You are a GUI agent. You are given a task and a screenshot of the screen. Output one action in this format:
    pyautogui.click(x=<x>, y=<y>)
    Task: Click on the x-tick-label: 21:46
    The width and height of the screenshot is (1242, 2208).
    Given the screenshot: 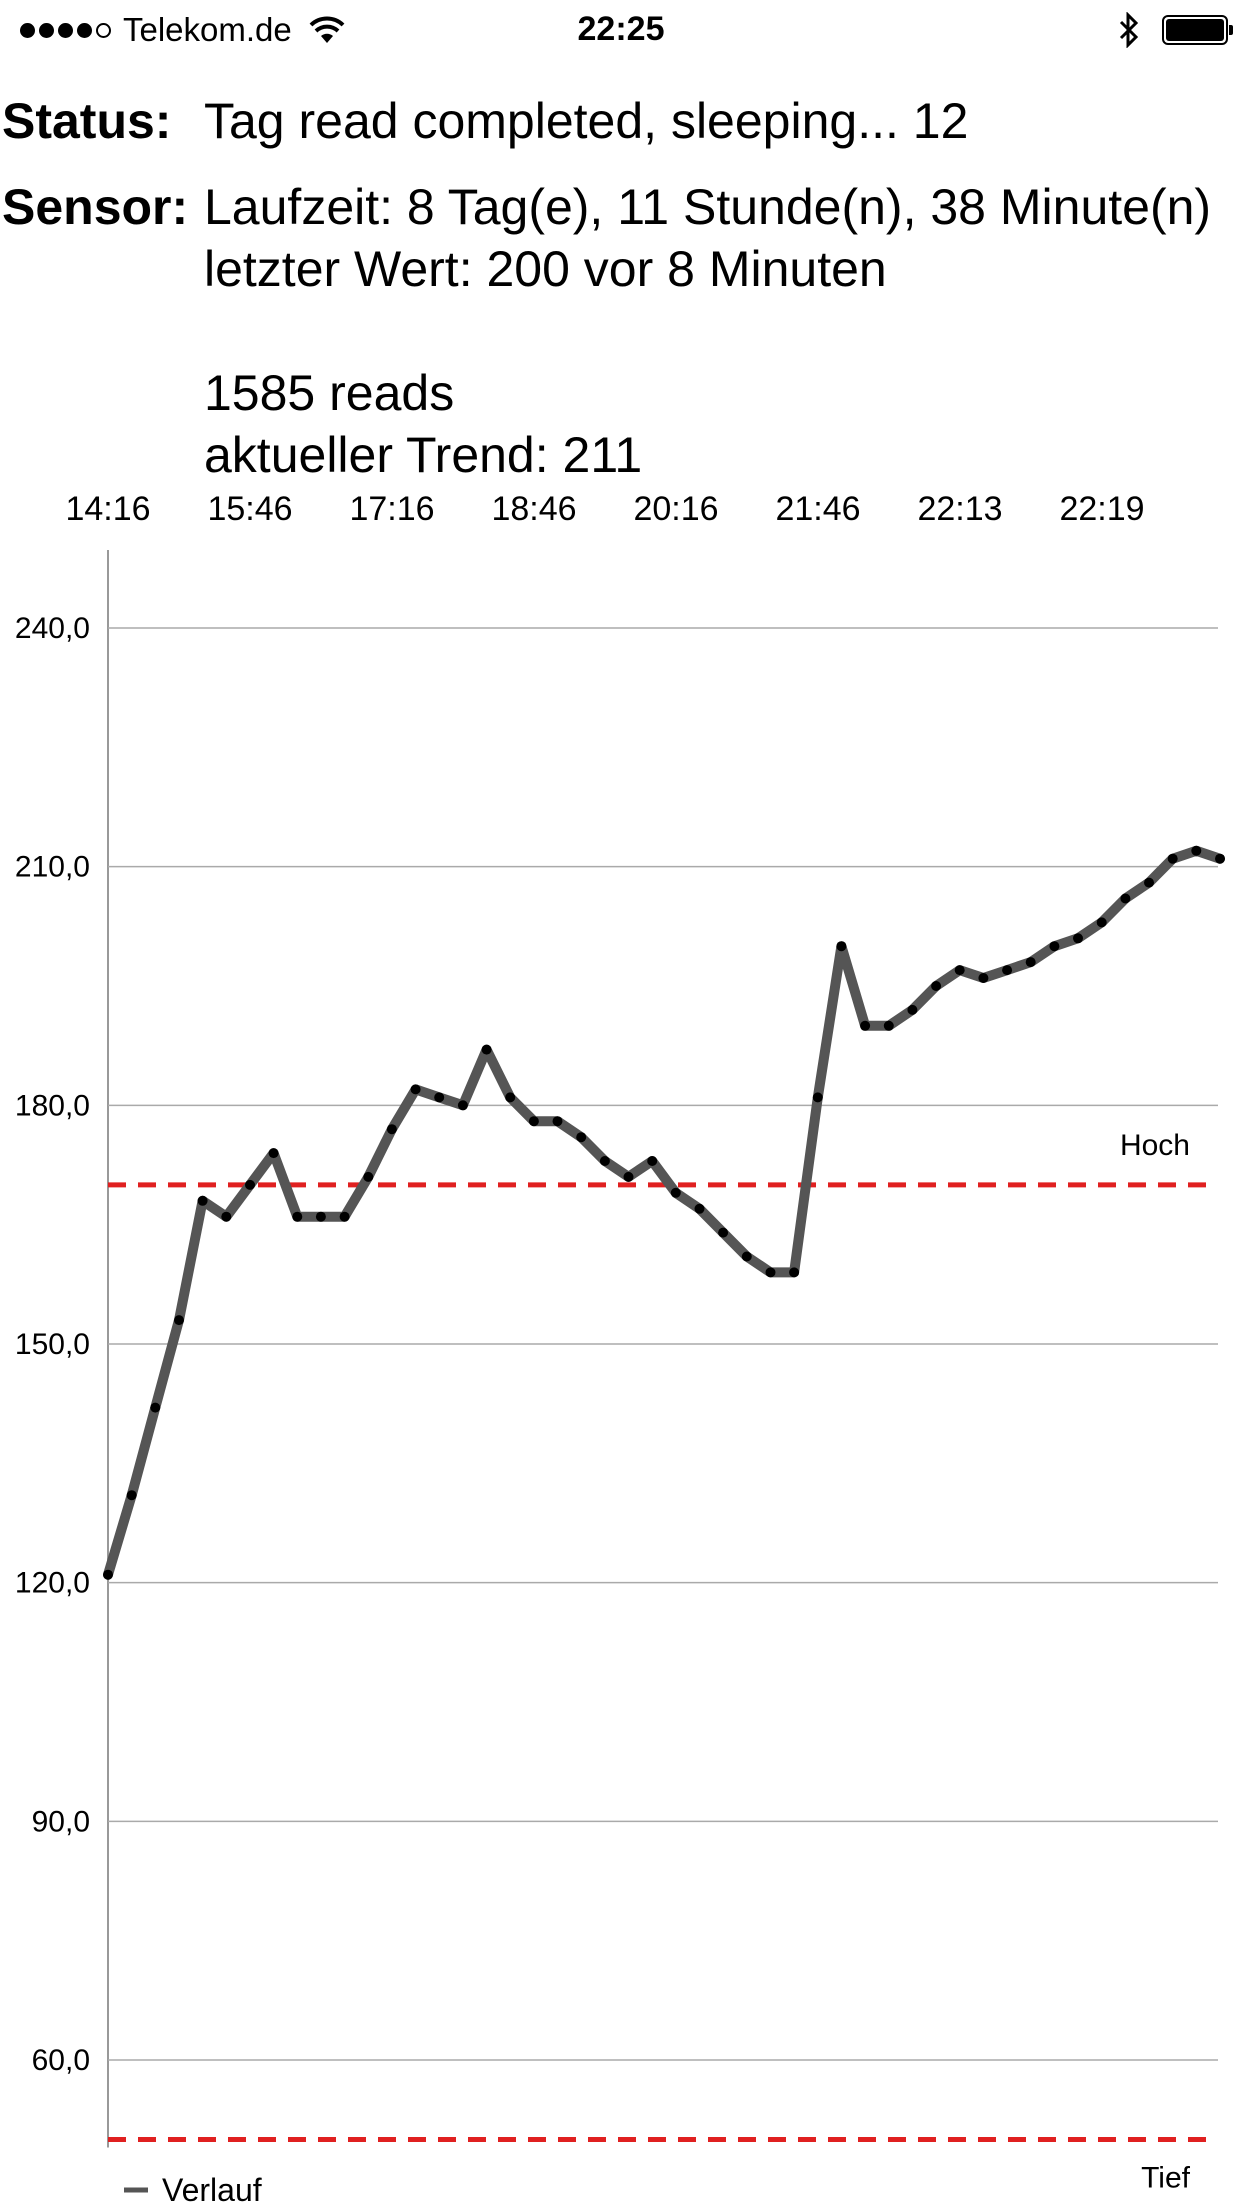 What is the action you would take?
    pyautogui.click(x=817, y=509)
    